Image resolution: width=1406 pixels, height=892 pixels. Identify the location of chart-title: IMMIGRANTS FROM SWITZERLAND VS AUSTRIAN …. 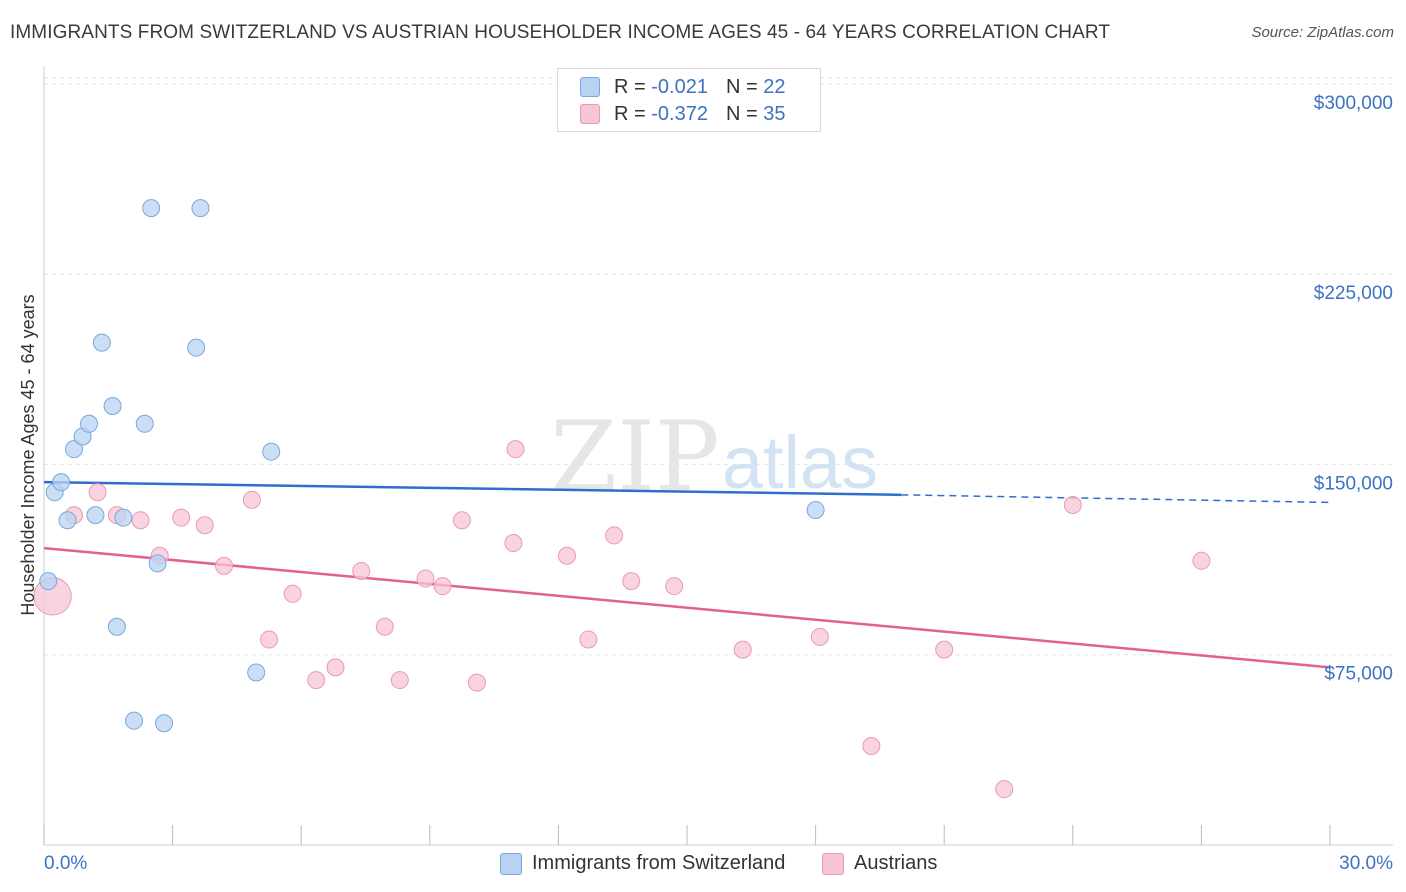
(560, 32).